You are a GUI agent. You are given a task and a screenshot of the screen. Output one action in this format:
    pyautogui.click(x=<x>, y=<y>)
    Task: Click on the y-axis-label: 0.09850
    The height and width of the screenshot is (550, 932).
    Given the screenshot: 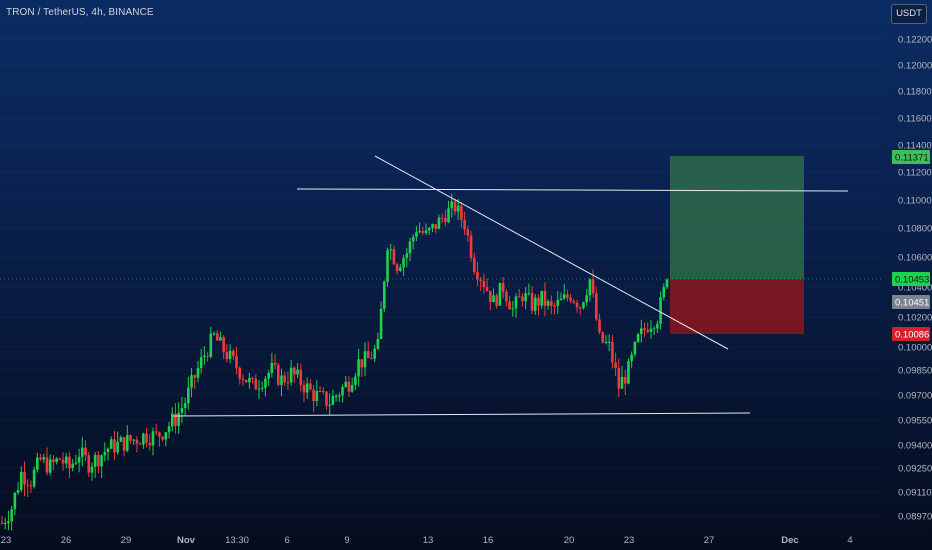 What is the action you would take?
    pyautogui.click(x=915, y=371)
    